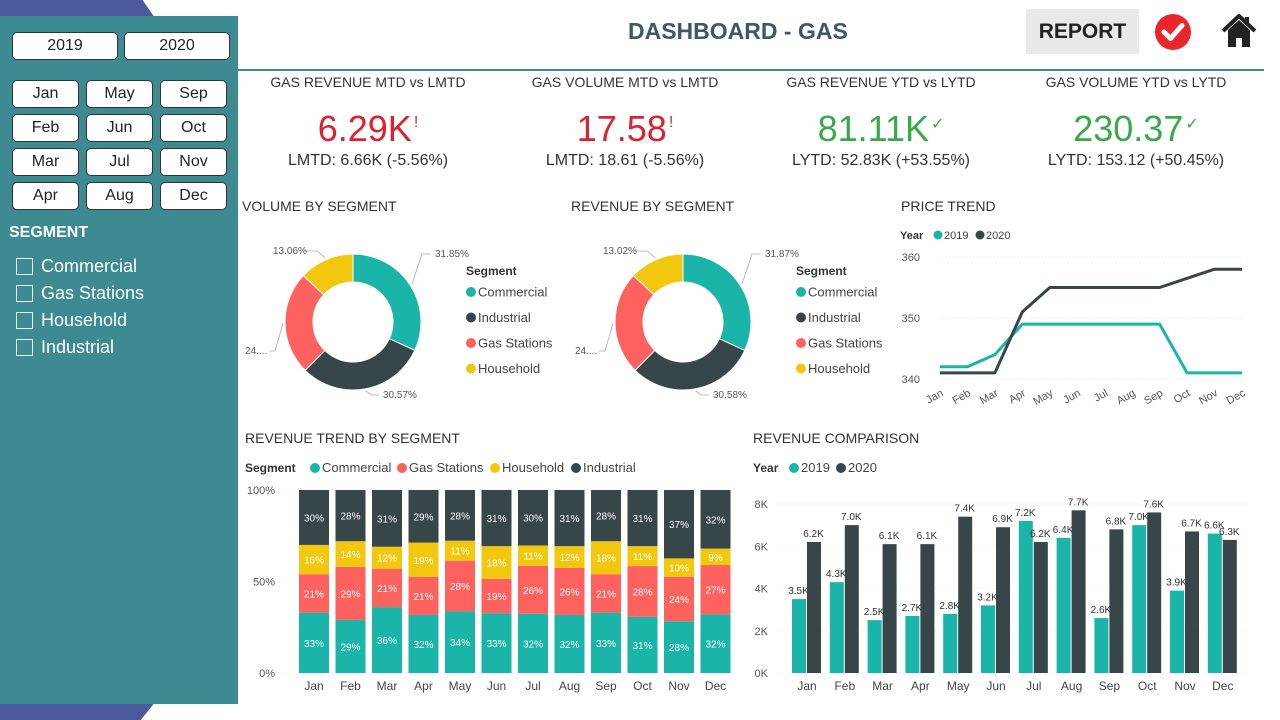  Describe the element at coordinates (24, 266) in the screenshot. I see `checkbox-icon` at that location.